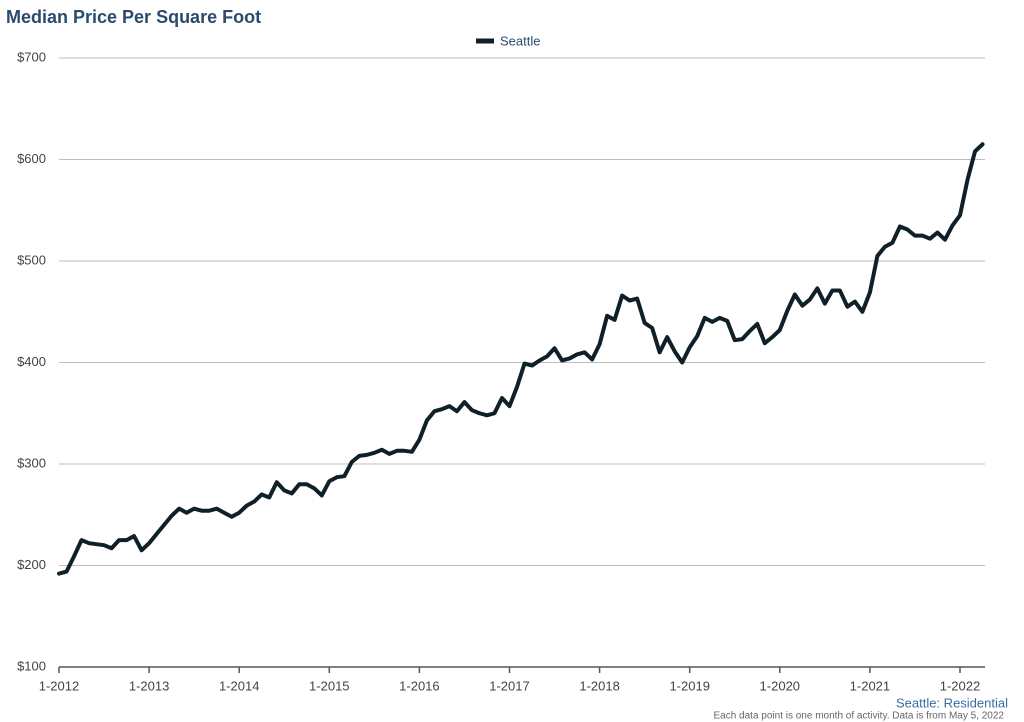 The width and height of the screenshot is (1024, 722). I want to click on annotation: Seattle: Residential, so click(952, 702).